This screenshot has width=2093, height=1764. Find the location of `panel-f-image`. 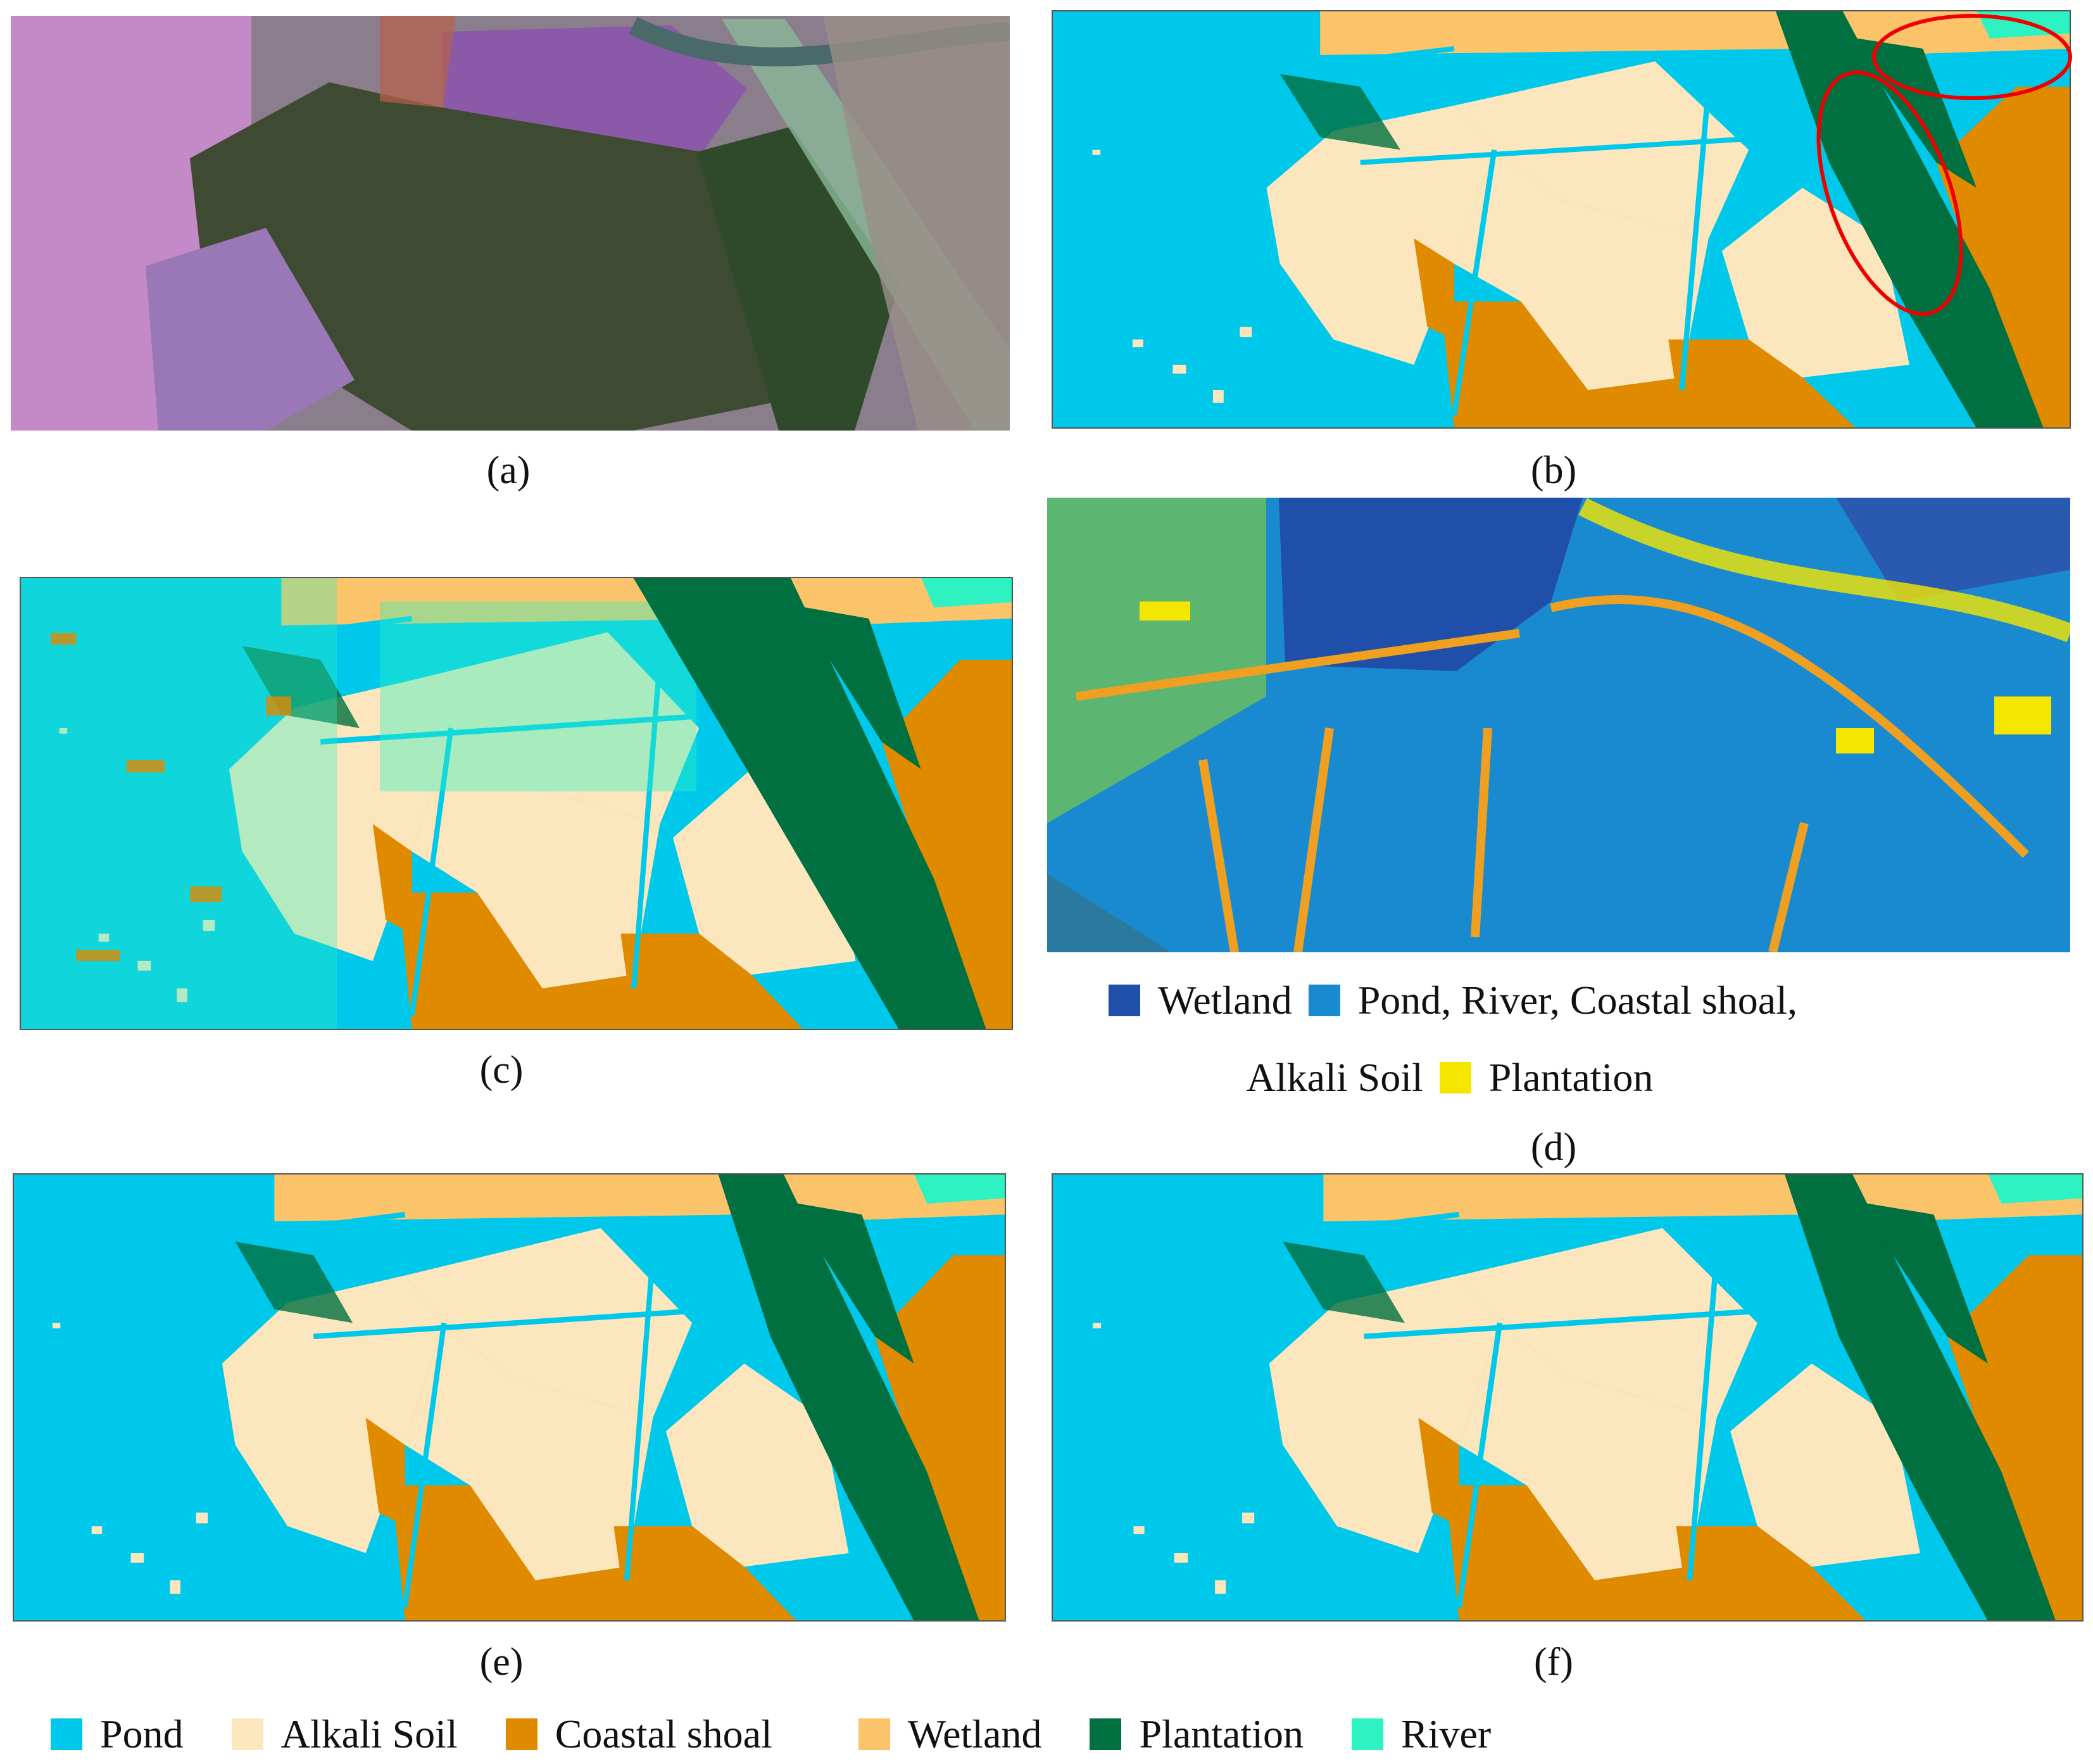

panel-f-image is located at coordinates (1568, 1397).